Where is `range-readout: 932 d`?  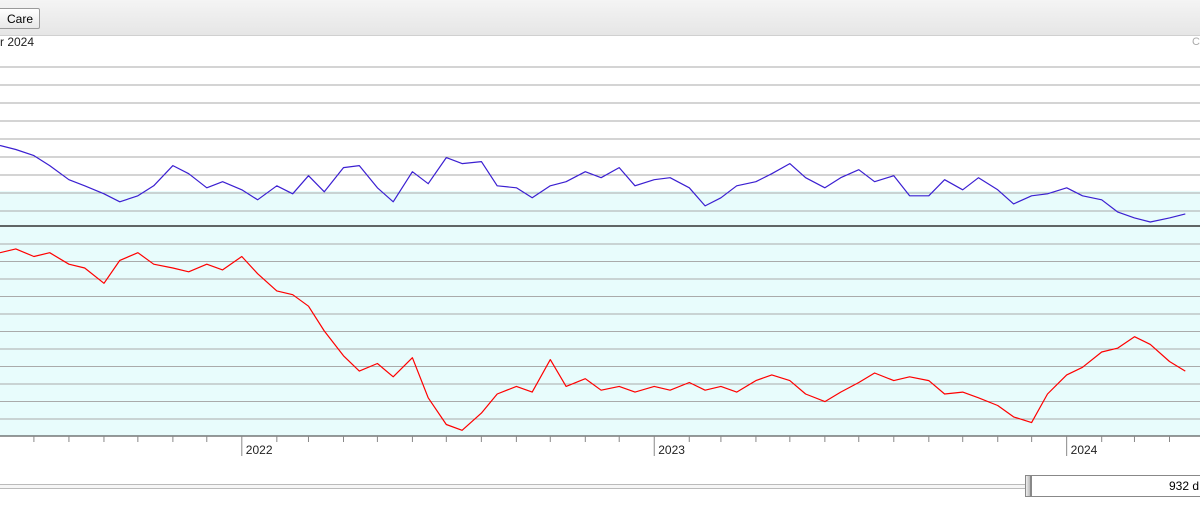
range-readout: 932 d is located at coordinates (1115, 486).